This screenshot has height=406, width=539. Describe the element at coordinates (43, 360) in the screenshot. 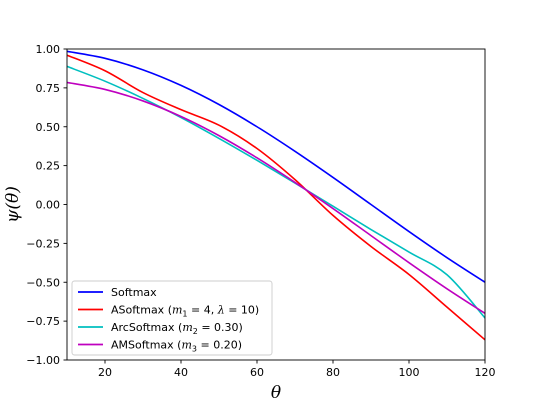

I see `y-tick-label: −1.00` at that location.